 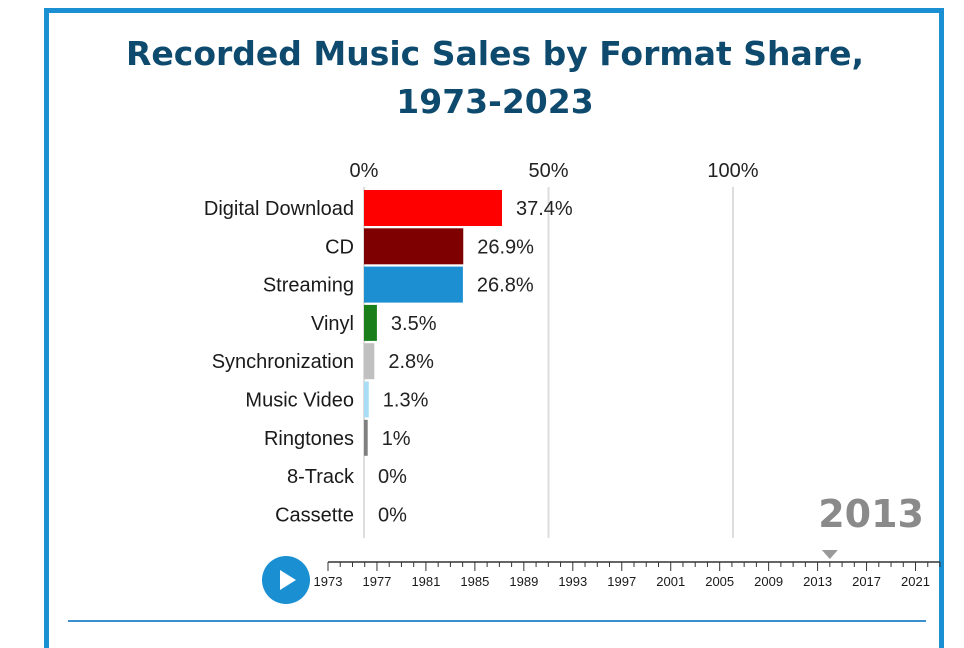 I want to click on category-label: Synchronization, so click(x=283, y=362).